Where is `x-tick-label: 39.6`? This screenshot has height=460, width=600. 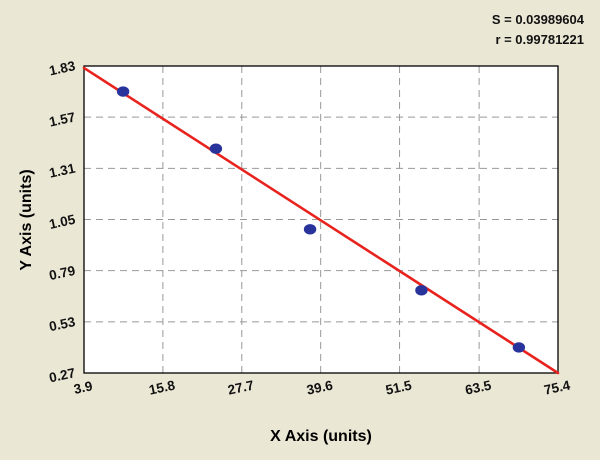 x-tick-label: 39.6 is located at coordinates (319, 387).